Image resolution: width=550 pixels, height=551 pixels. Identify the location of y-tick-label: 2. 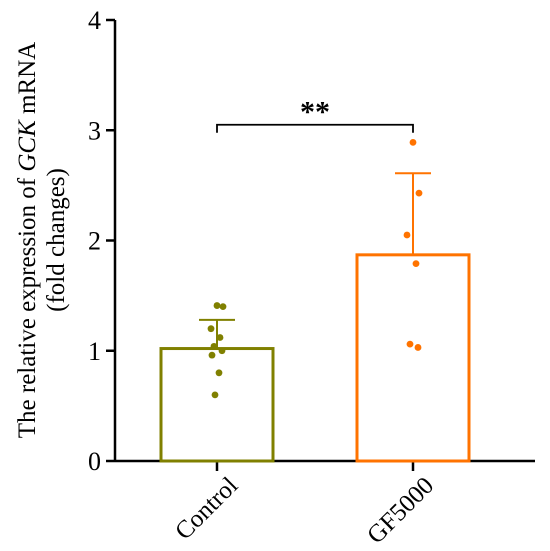
(94, 241).